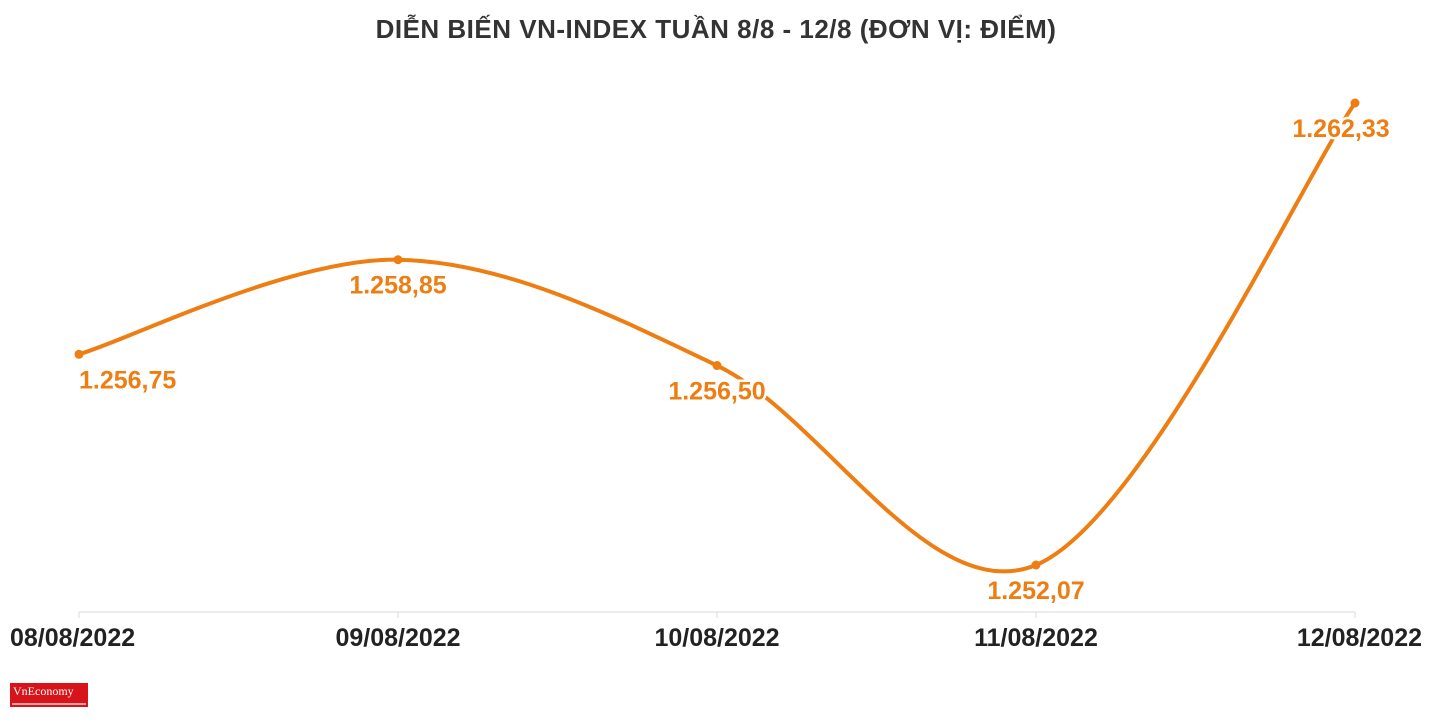 The height and width of the screenshot is (723, 1432). Describe the element at coordinates (1035, 591) in the screenshot. I see `data-label: 1.252,07` at that location.